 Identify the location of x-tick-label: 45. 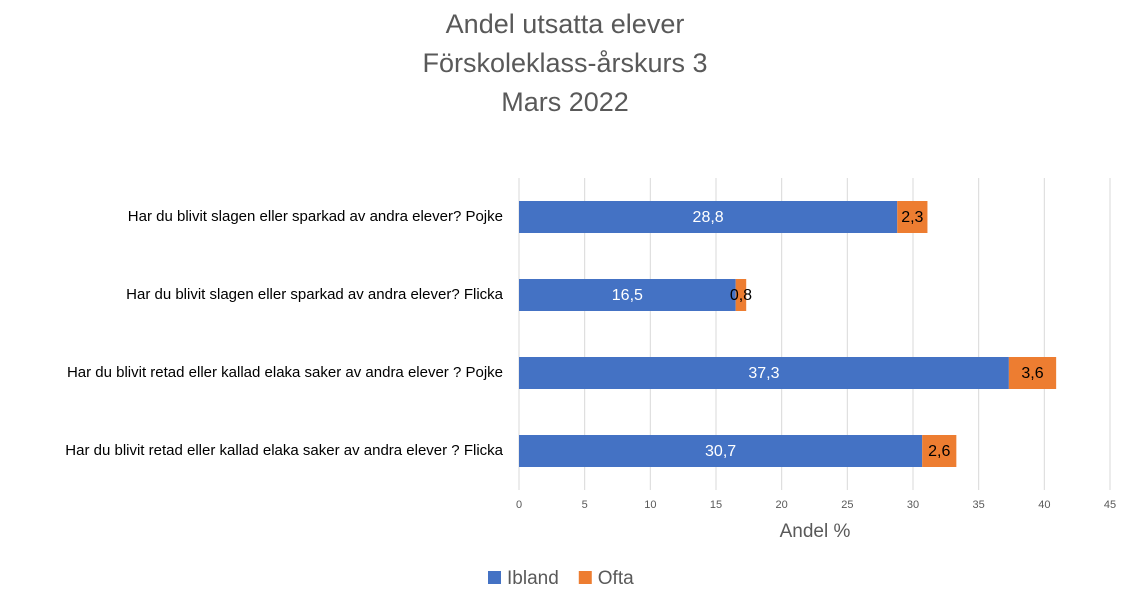
(1110, 505).